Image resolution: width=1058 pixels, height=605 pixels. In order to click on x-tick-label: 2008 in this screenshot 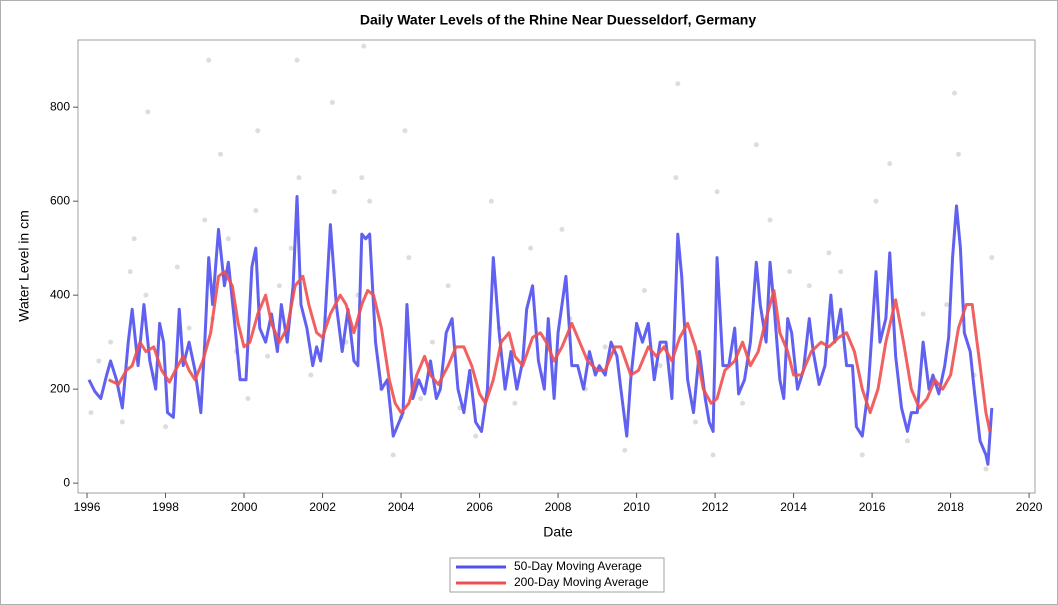, I will do `click(558, 507)`.